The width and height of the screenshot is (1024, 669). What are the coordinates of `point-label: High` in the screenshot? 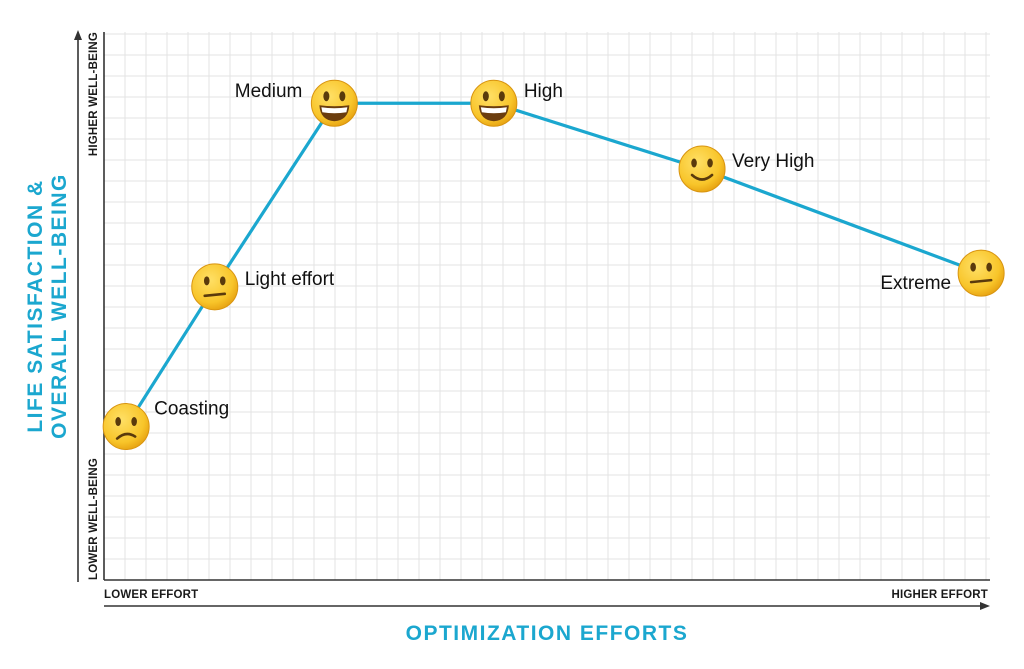 It's located at (543, 91).